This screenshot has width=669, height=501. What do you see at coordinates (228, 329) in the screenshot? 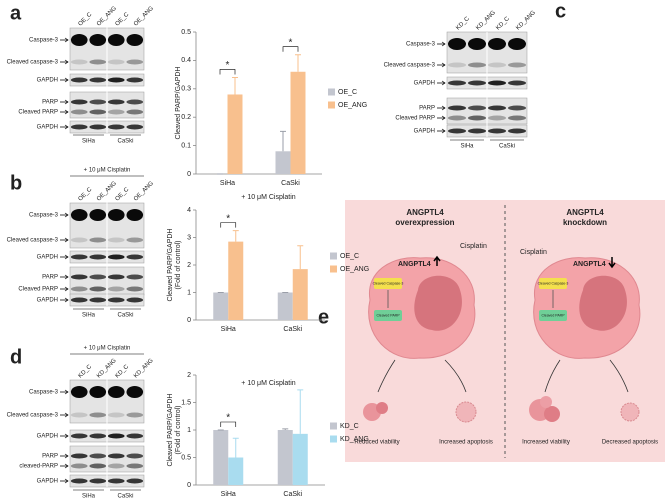
I see `x-tick-label: SiHa` at bounding box center [228, 329].